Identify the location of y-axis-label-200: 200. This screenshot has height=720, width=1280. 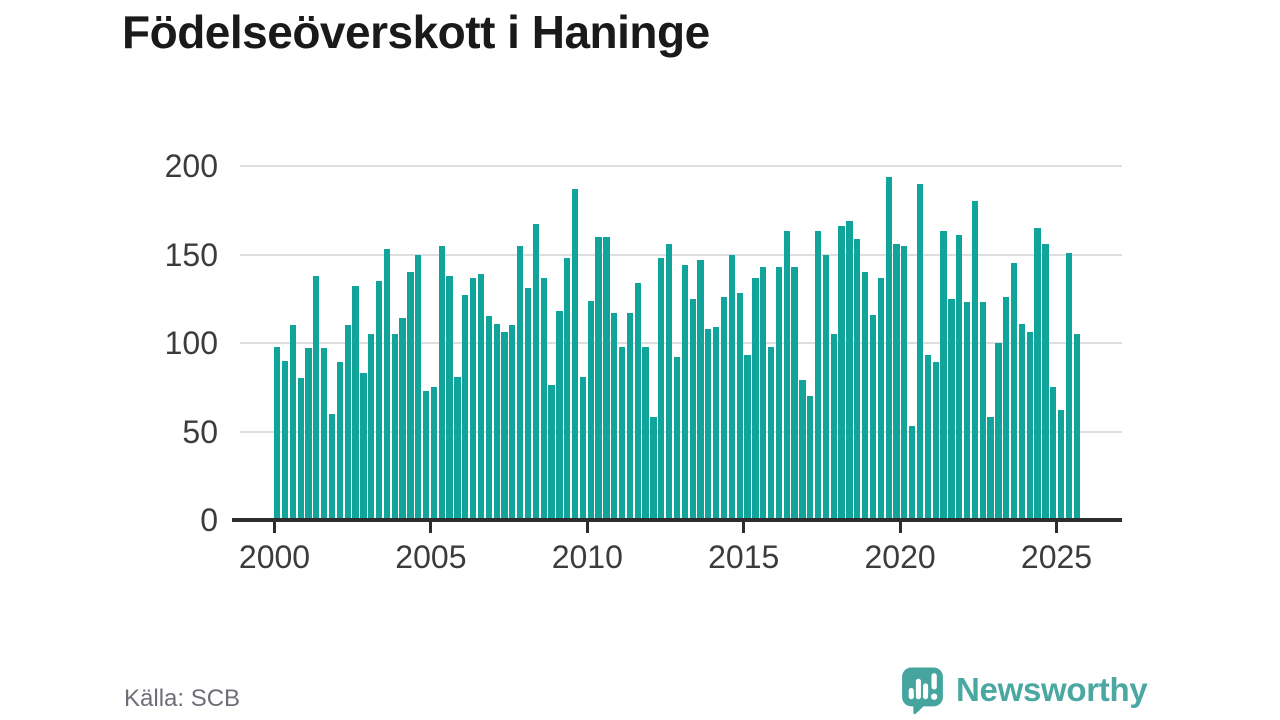
(191, 166).